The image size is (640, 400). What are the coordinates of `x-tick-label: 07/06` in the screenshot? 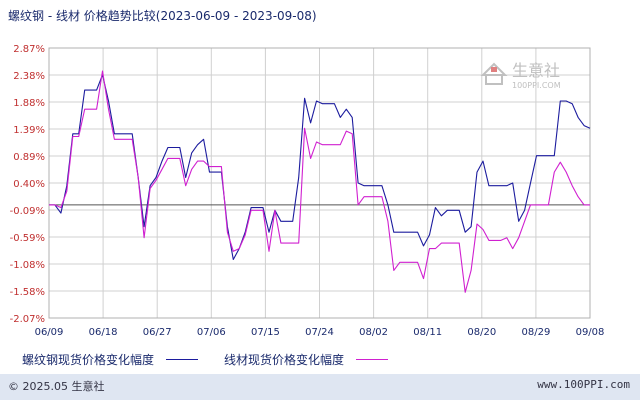 It's located at (211, 332).